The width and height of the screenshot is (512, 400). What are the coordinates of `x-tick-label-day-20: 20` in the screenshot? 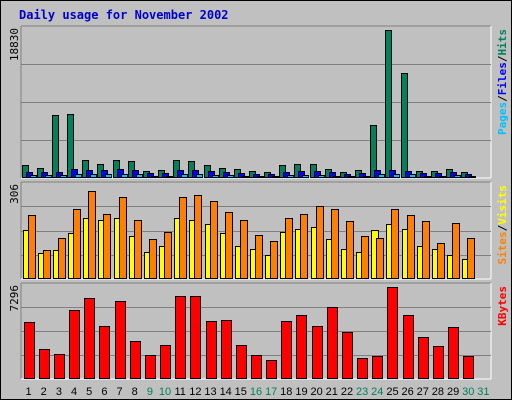 It's located at (316, 392).